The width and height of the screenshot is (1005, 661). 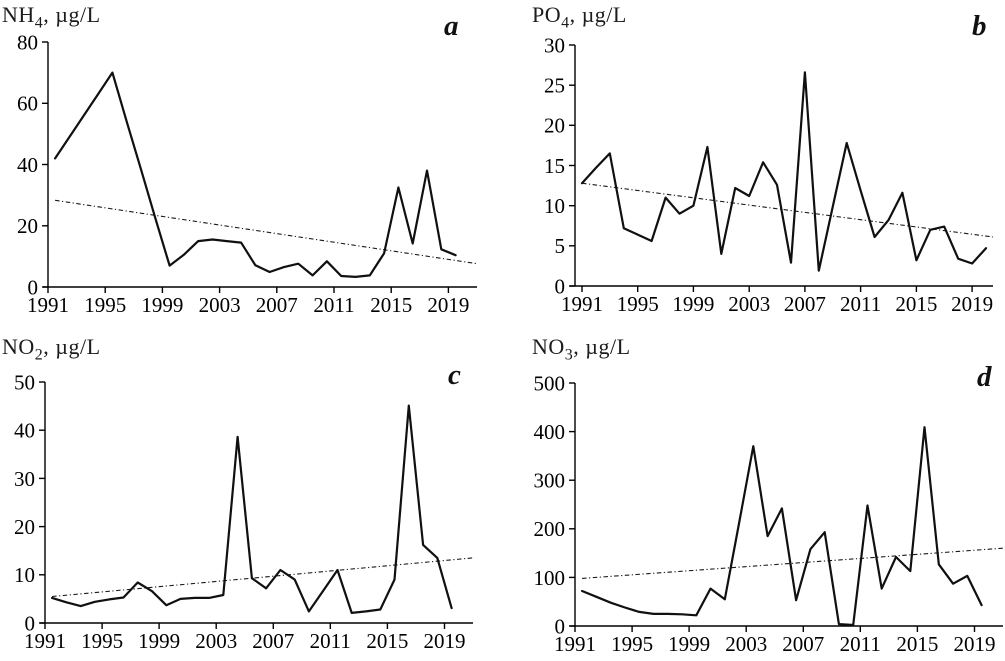 I want to click on analyte-subscript: 3, so click(x=569, y=355).